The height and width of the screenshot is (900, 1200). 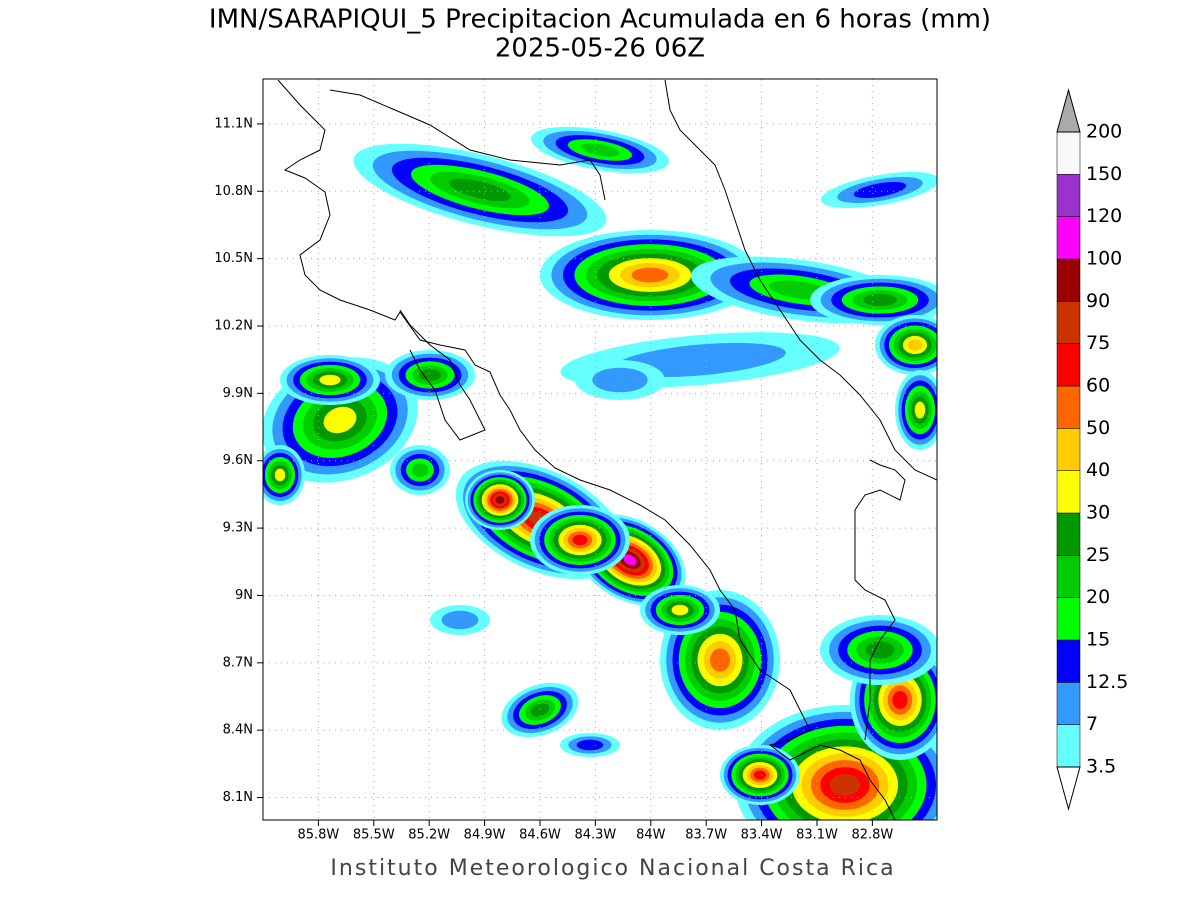 I want to click on colorbar: 3.5 7 12.5 15 20 25 30 40 50 60 75 90 100 120 150 200, so click(x=1092, y=449).